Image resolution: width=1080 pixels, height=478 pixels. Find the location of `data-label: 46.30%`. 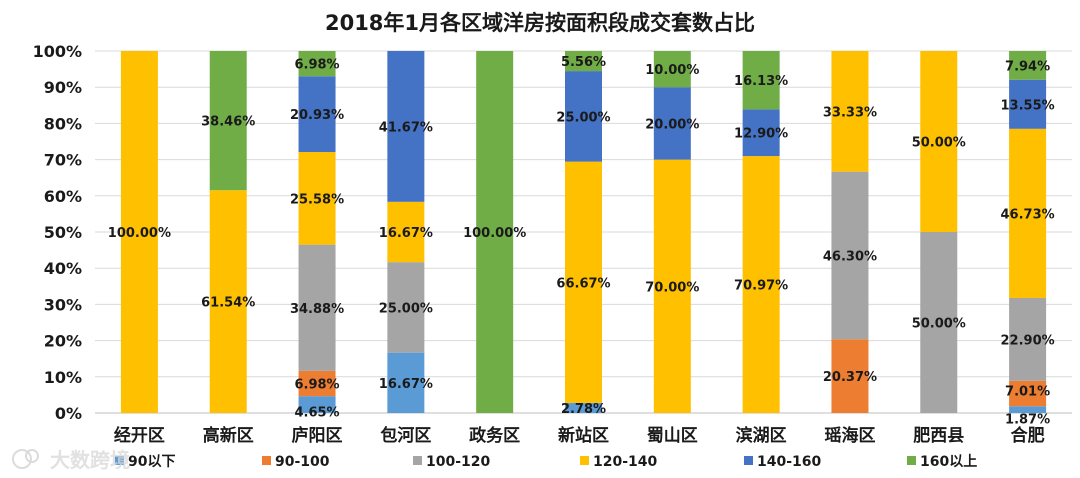

data-label: 46.30% is located at coordinates (850, 256).